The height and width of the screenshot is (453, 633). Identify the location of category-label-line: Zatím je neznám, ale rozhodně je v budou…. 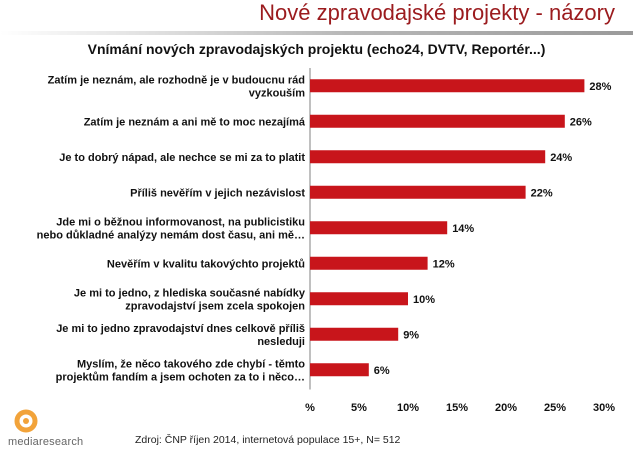
(176, 80).